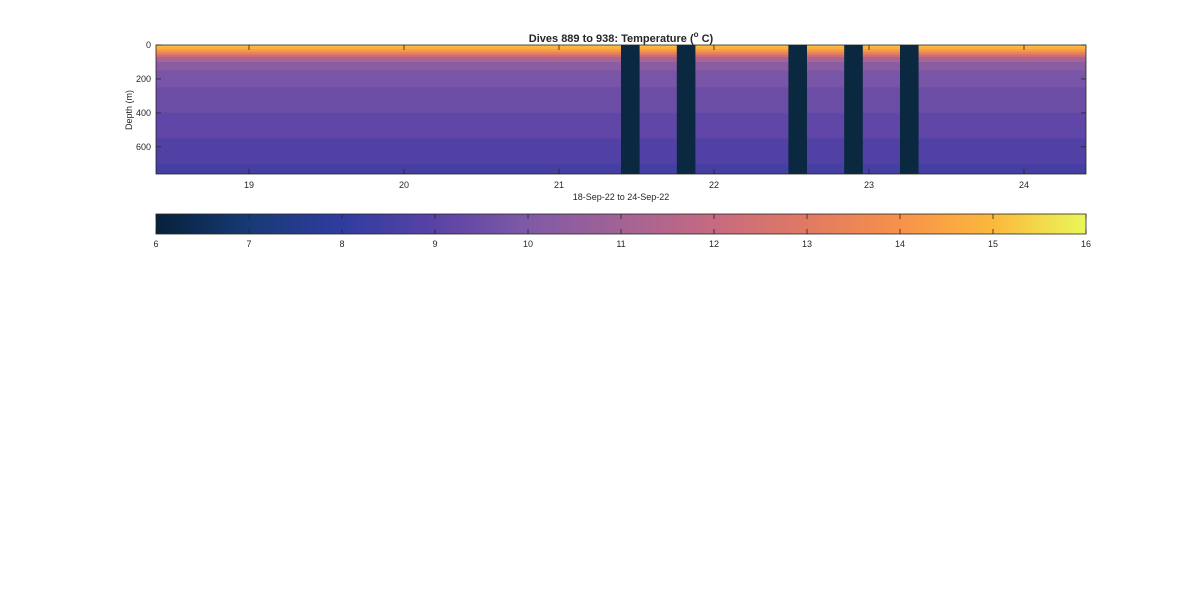 The height and width of the screenshot is (611, 1200). What do you see at coordinates (559, 185) in the screenshot?
I see `x-tick-label: 21` at bounding box center [559, 185].